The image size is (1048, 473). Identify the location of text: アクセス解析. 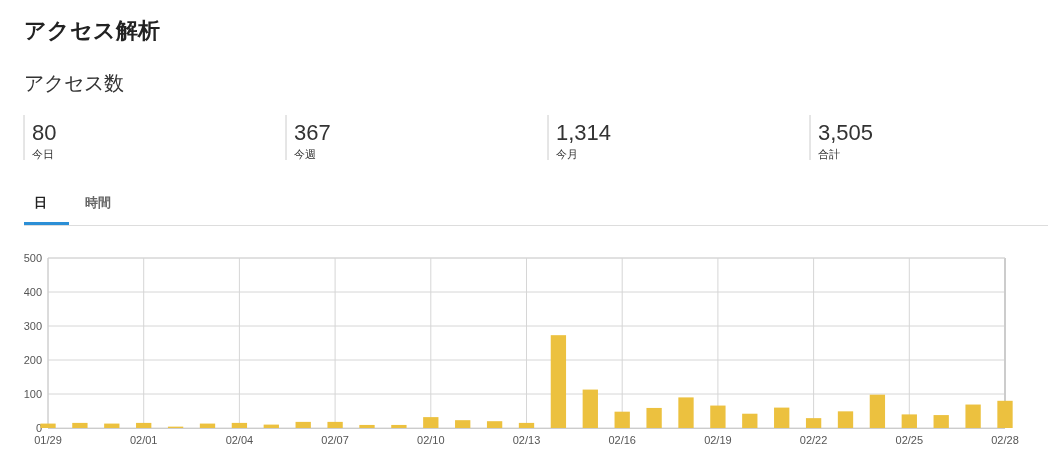
(92, 30).